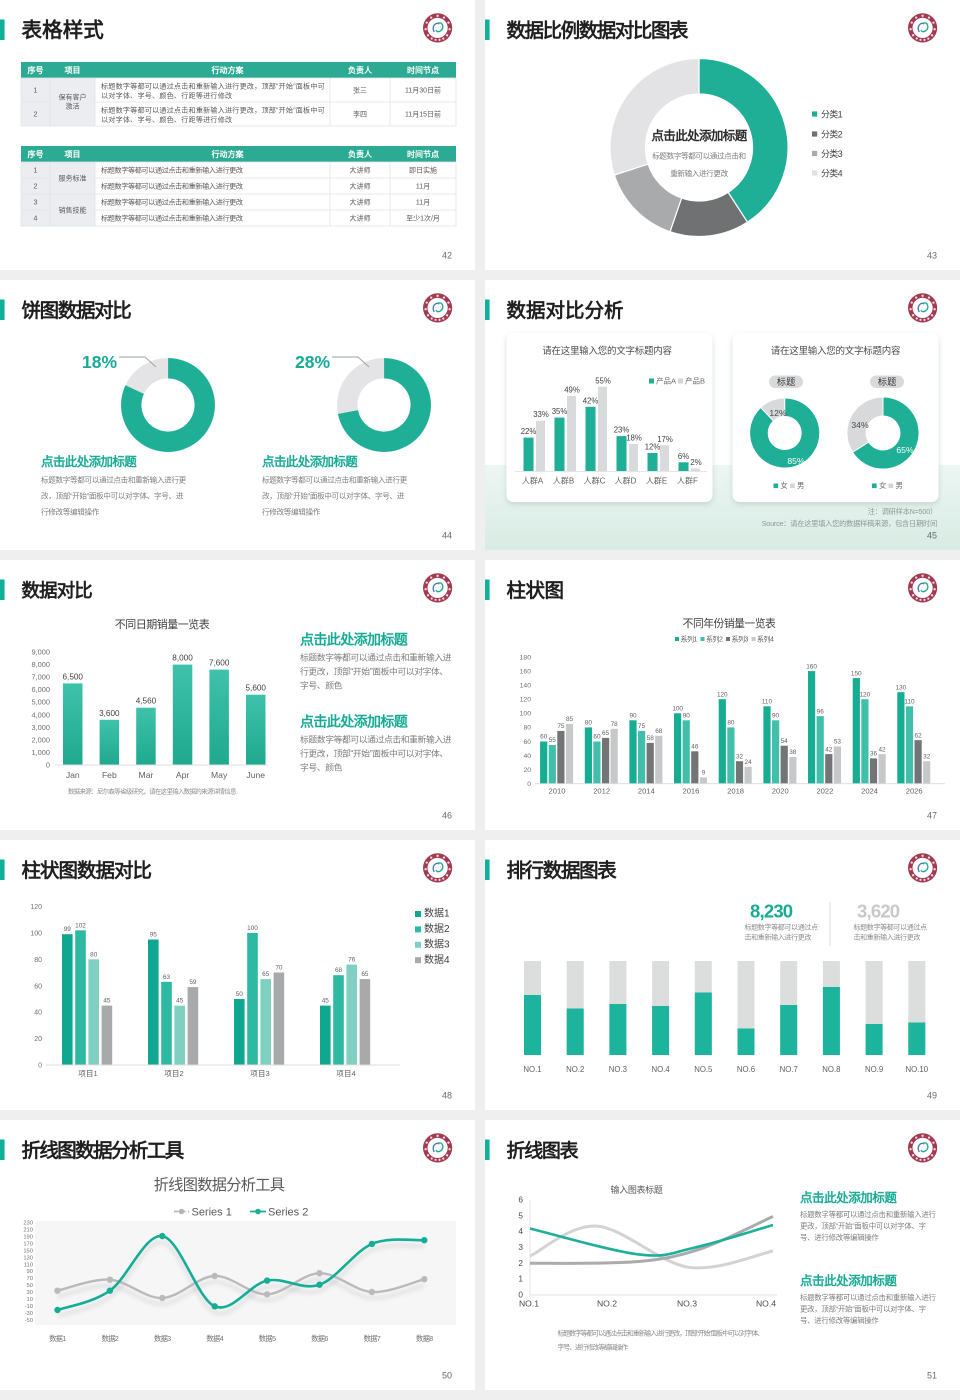  What do you see at coordinates (849, 523) in the screenshot?
I see `svg-text: Source：请在这里填入您的数据样稿来源，包含日期时间` at bounding box center [849, 523].